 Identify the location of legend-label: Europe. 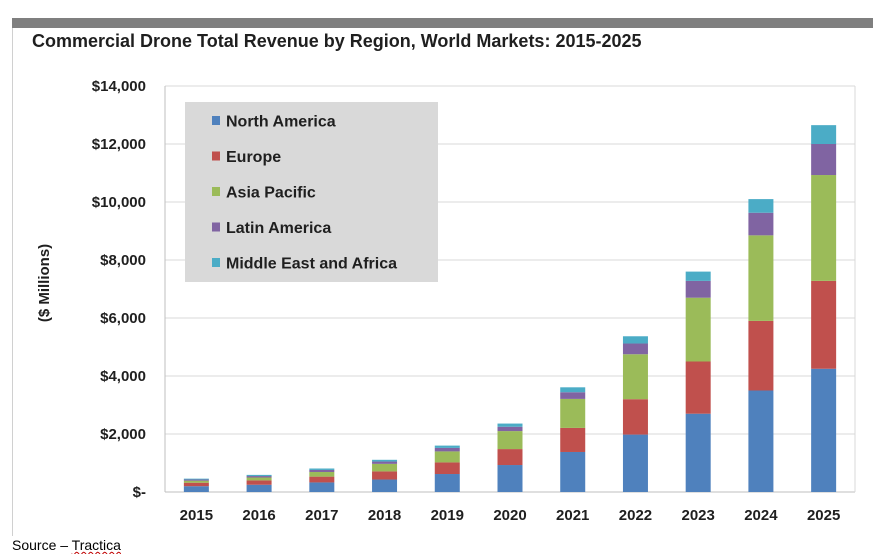
(253, 157).